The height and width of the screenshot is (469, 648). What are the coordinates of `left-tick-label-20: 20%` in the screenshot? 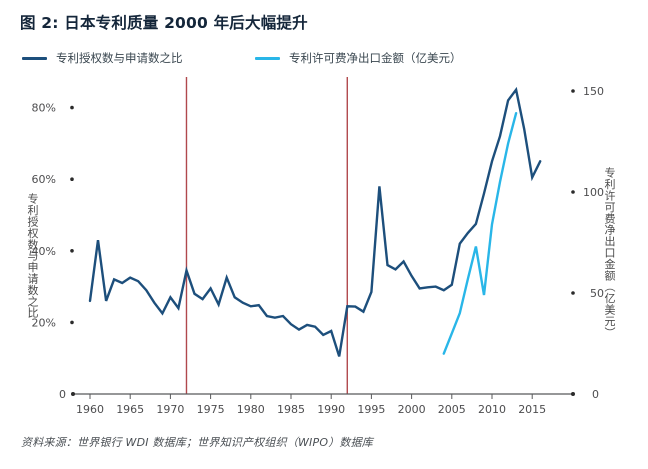 It's located at (44, 322).